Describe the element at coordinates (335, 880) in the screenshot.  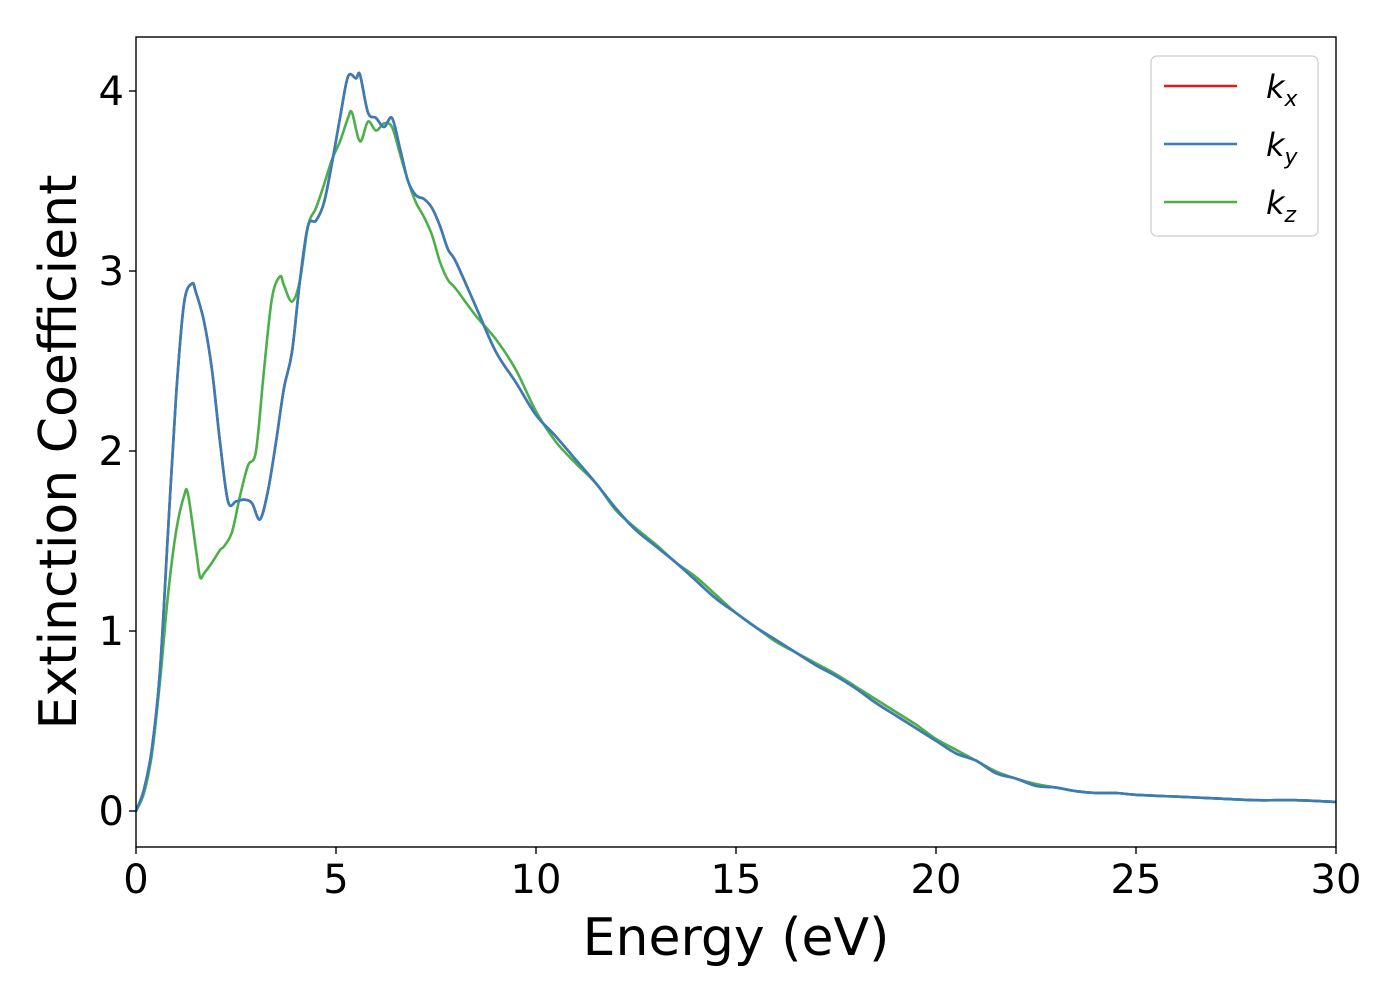
I see `x-tick-label: 5` at that location.